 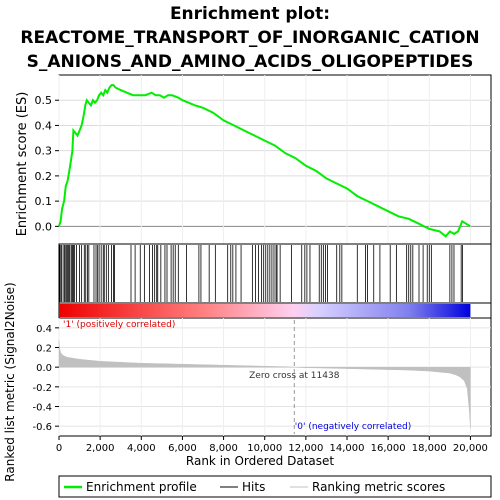 What do you see at coordinates (353, 427) in the screenshot?
I see `negative-correlation-label: '0' (negatively correlated)` at bounding box center [353, 427].